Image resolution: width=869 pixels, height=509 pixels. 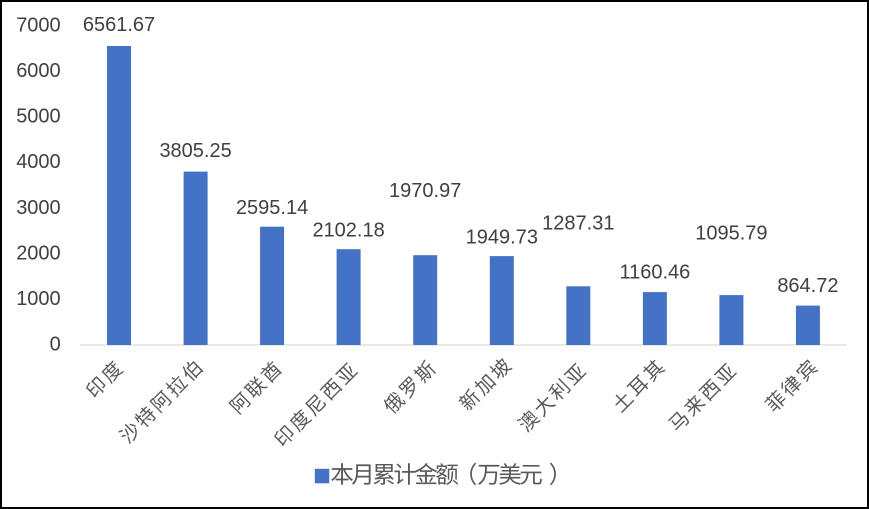 What do you see at coordinates (119, 25) in the screenshot?
I see `svg-text: 6561.67` at bounding box center [119, 25].